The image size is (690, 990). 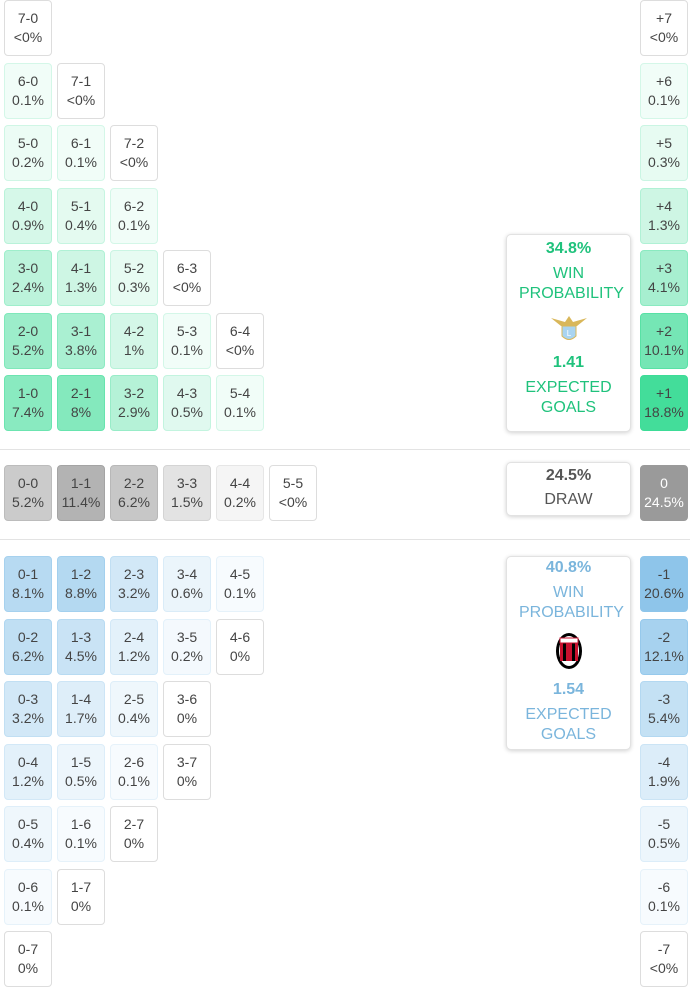 What do you see at coordinates (568, 499) in the screenshot?
I see `draw-label: DRAW` at bounding box center [568, 499].